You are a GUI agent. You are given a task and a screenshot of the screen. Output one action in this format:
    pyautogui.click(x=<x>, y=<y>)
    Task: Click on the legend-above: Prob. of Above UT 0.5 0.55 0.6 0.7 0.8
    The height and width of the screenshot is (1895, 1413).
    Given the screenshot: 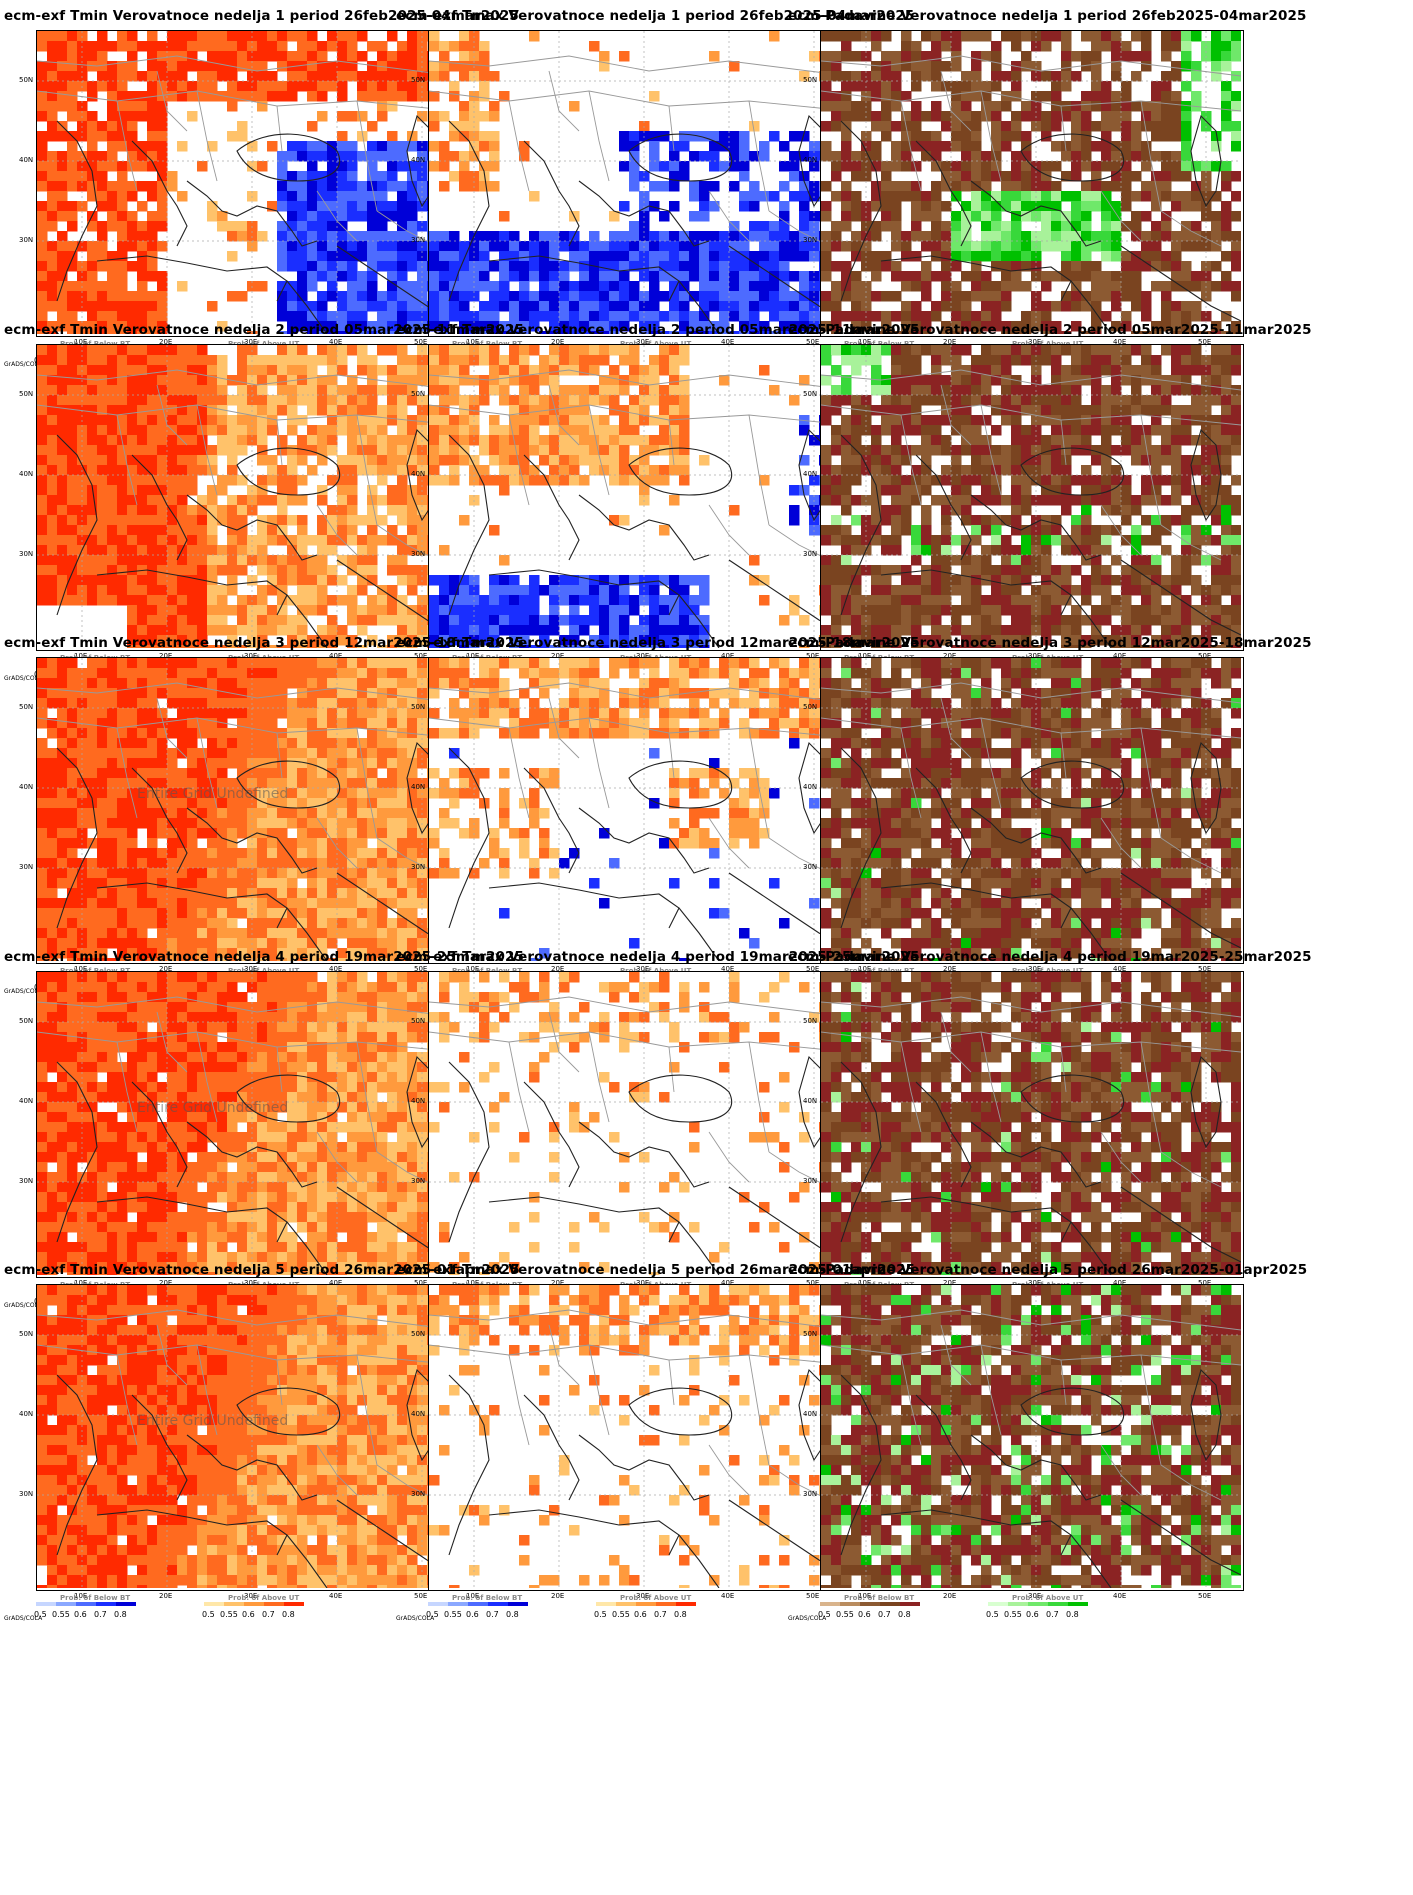 What is the action you would take?
    pyautogui.click(x=660, y=1612)
    